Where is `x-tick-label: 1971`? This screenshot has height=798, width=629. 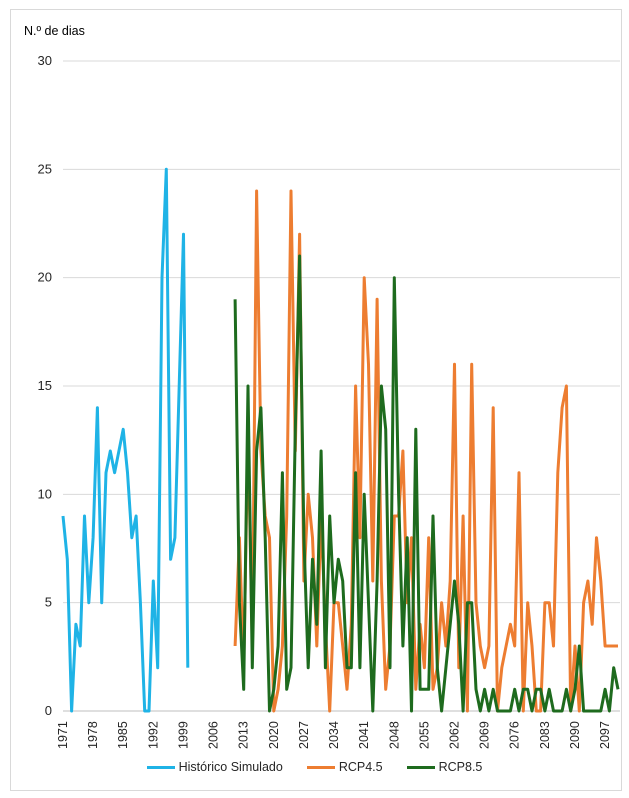
x-tick-label: 1971 is located at coordinates (63, 735).